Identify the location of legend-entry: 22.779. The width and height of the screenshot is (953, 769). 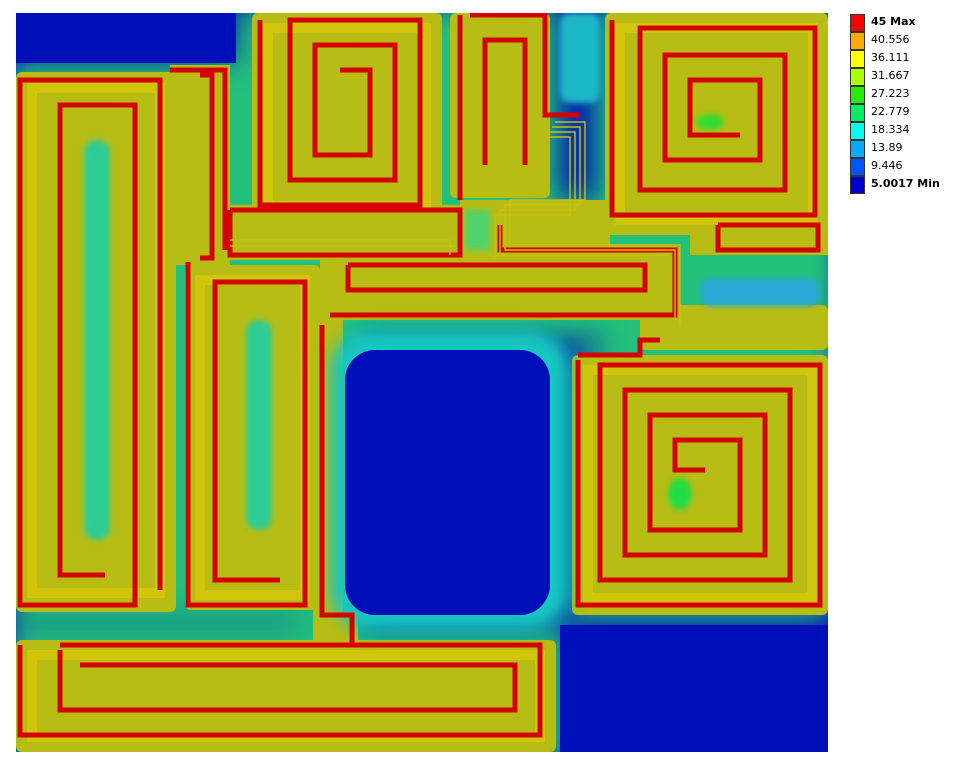
(900, 113).